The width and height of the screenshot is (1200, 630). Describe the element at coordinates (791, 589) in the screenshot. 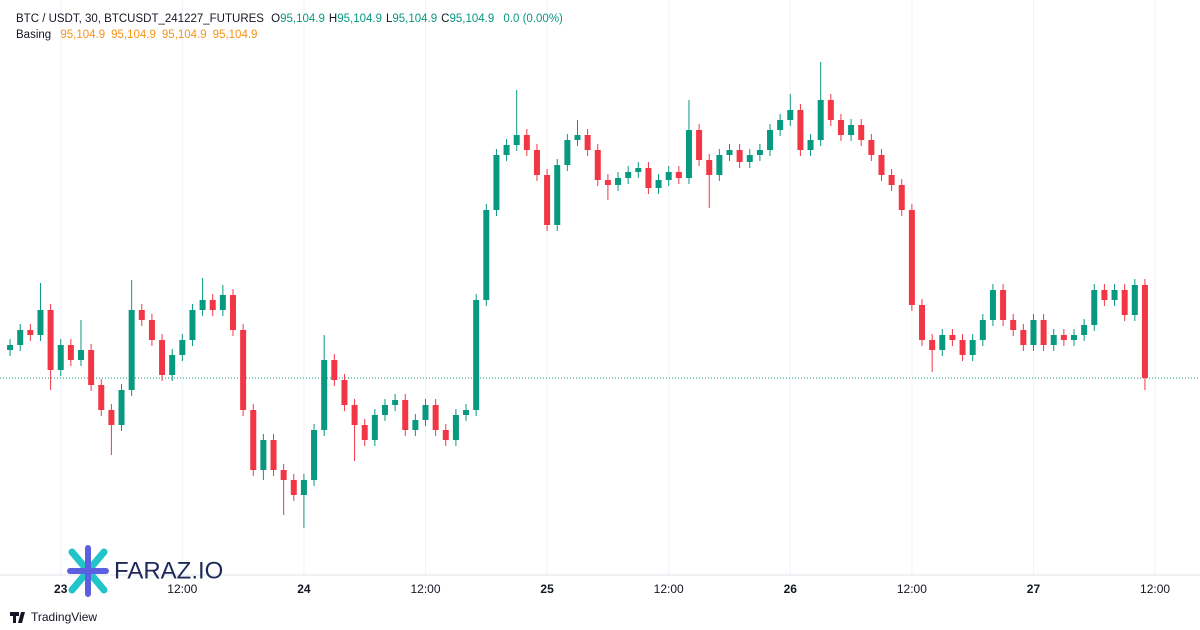

I see `x-tick-label: 26` at that location.